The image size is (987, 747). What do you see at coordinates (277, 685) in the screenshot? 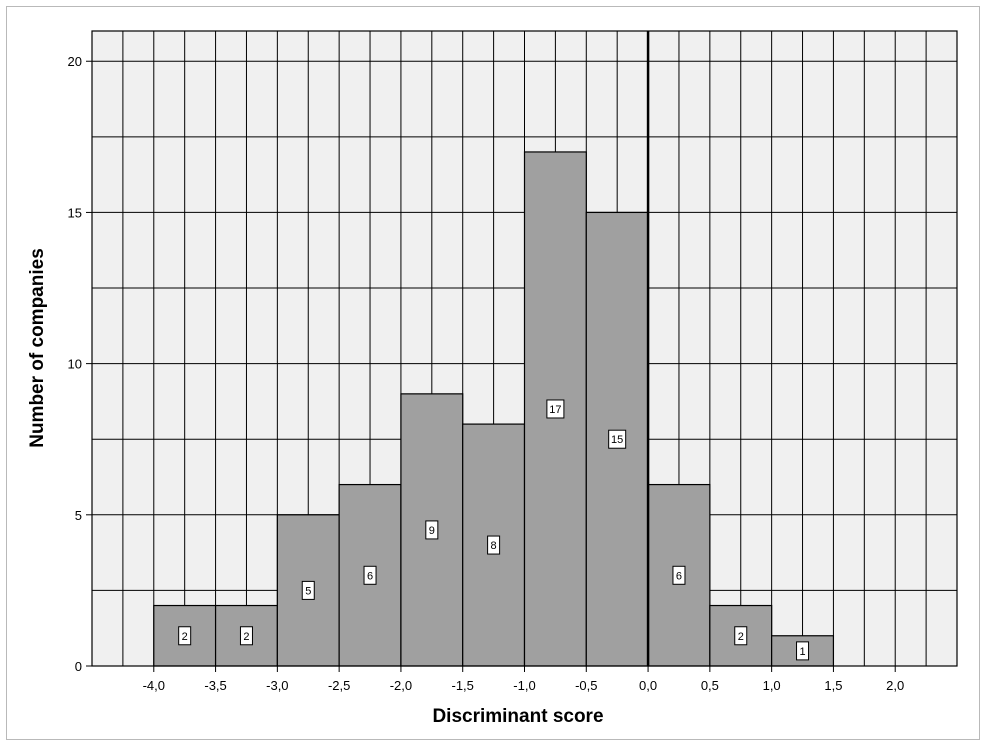
I see `x-tick-label: -3,0` at bounding box center [277, 685].